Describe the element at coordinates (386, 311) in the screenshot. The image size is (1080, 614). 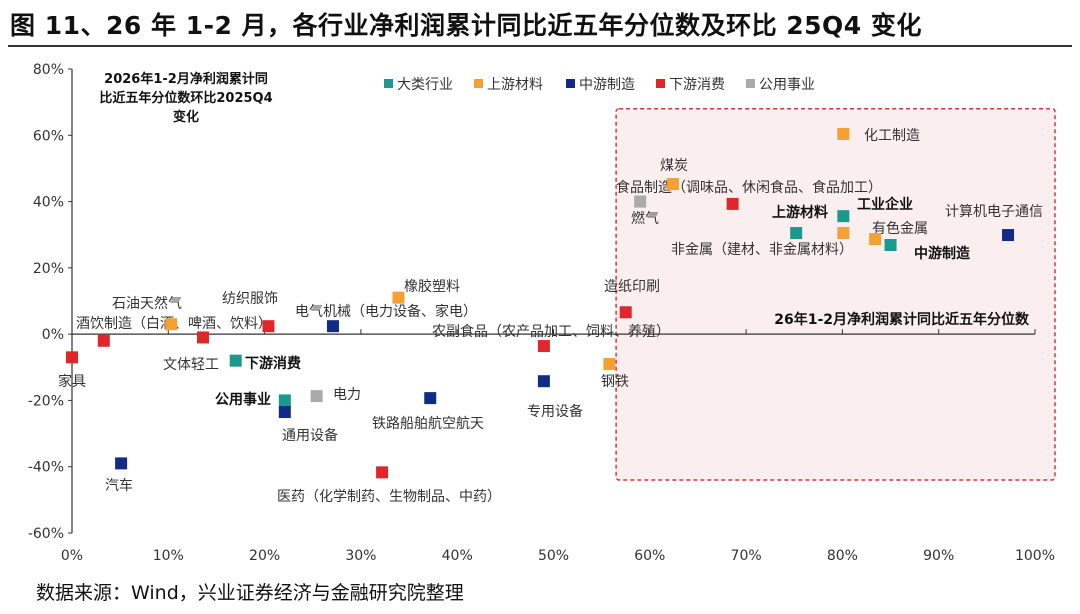
I see `point-label: 电气机械（电力设备、家电）` at that location.